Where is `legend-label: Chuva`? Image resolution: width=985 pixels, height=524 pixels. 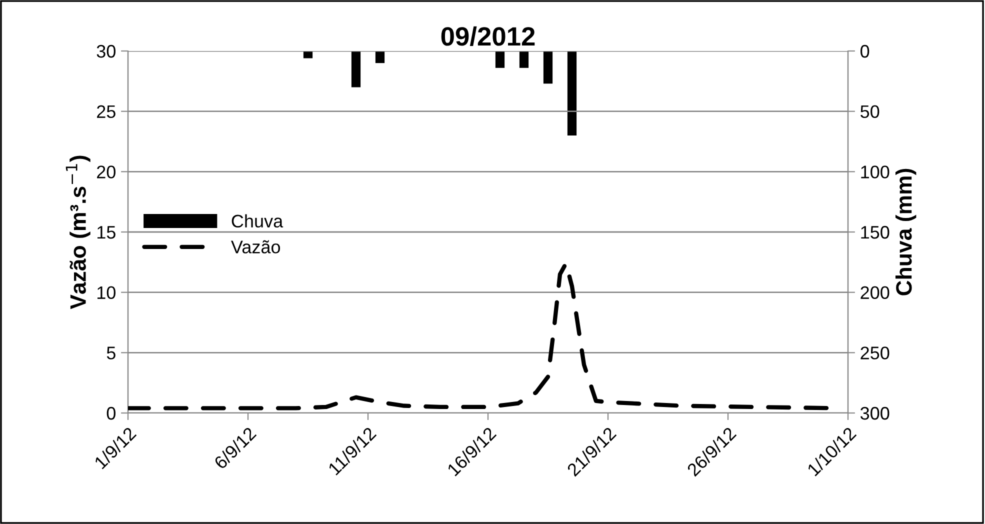
legend-label: Chuva is located at coordinates (258, 221).